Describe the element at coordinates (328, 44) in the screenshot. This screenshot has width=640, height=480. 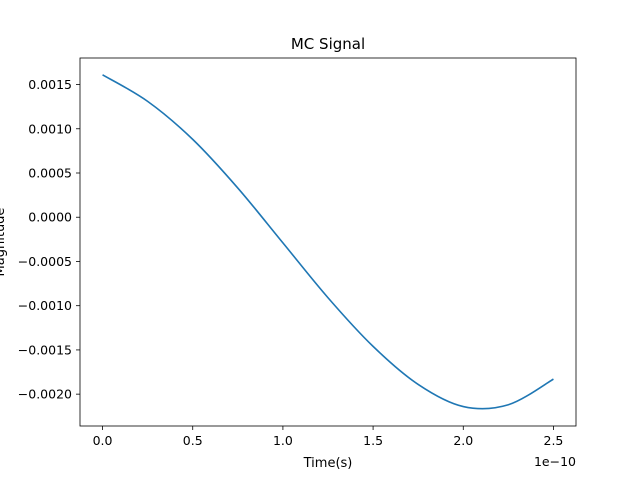
I see `chart-title: MC Signal` at that location.